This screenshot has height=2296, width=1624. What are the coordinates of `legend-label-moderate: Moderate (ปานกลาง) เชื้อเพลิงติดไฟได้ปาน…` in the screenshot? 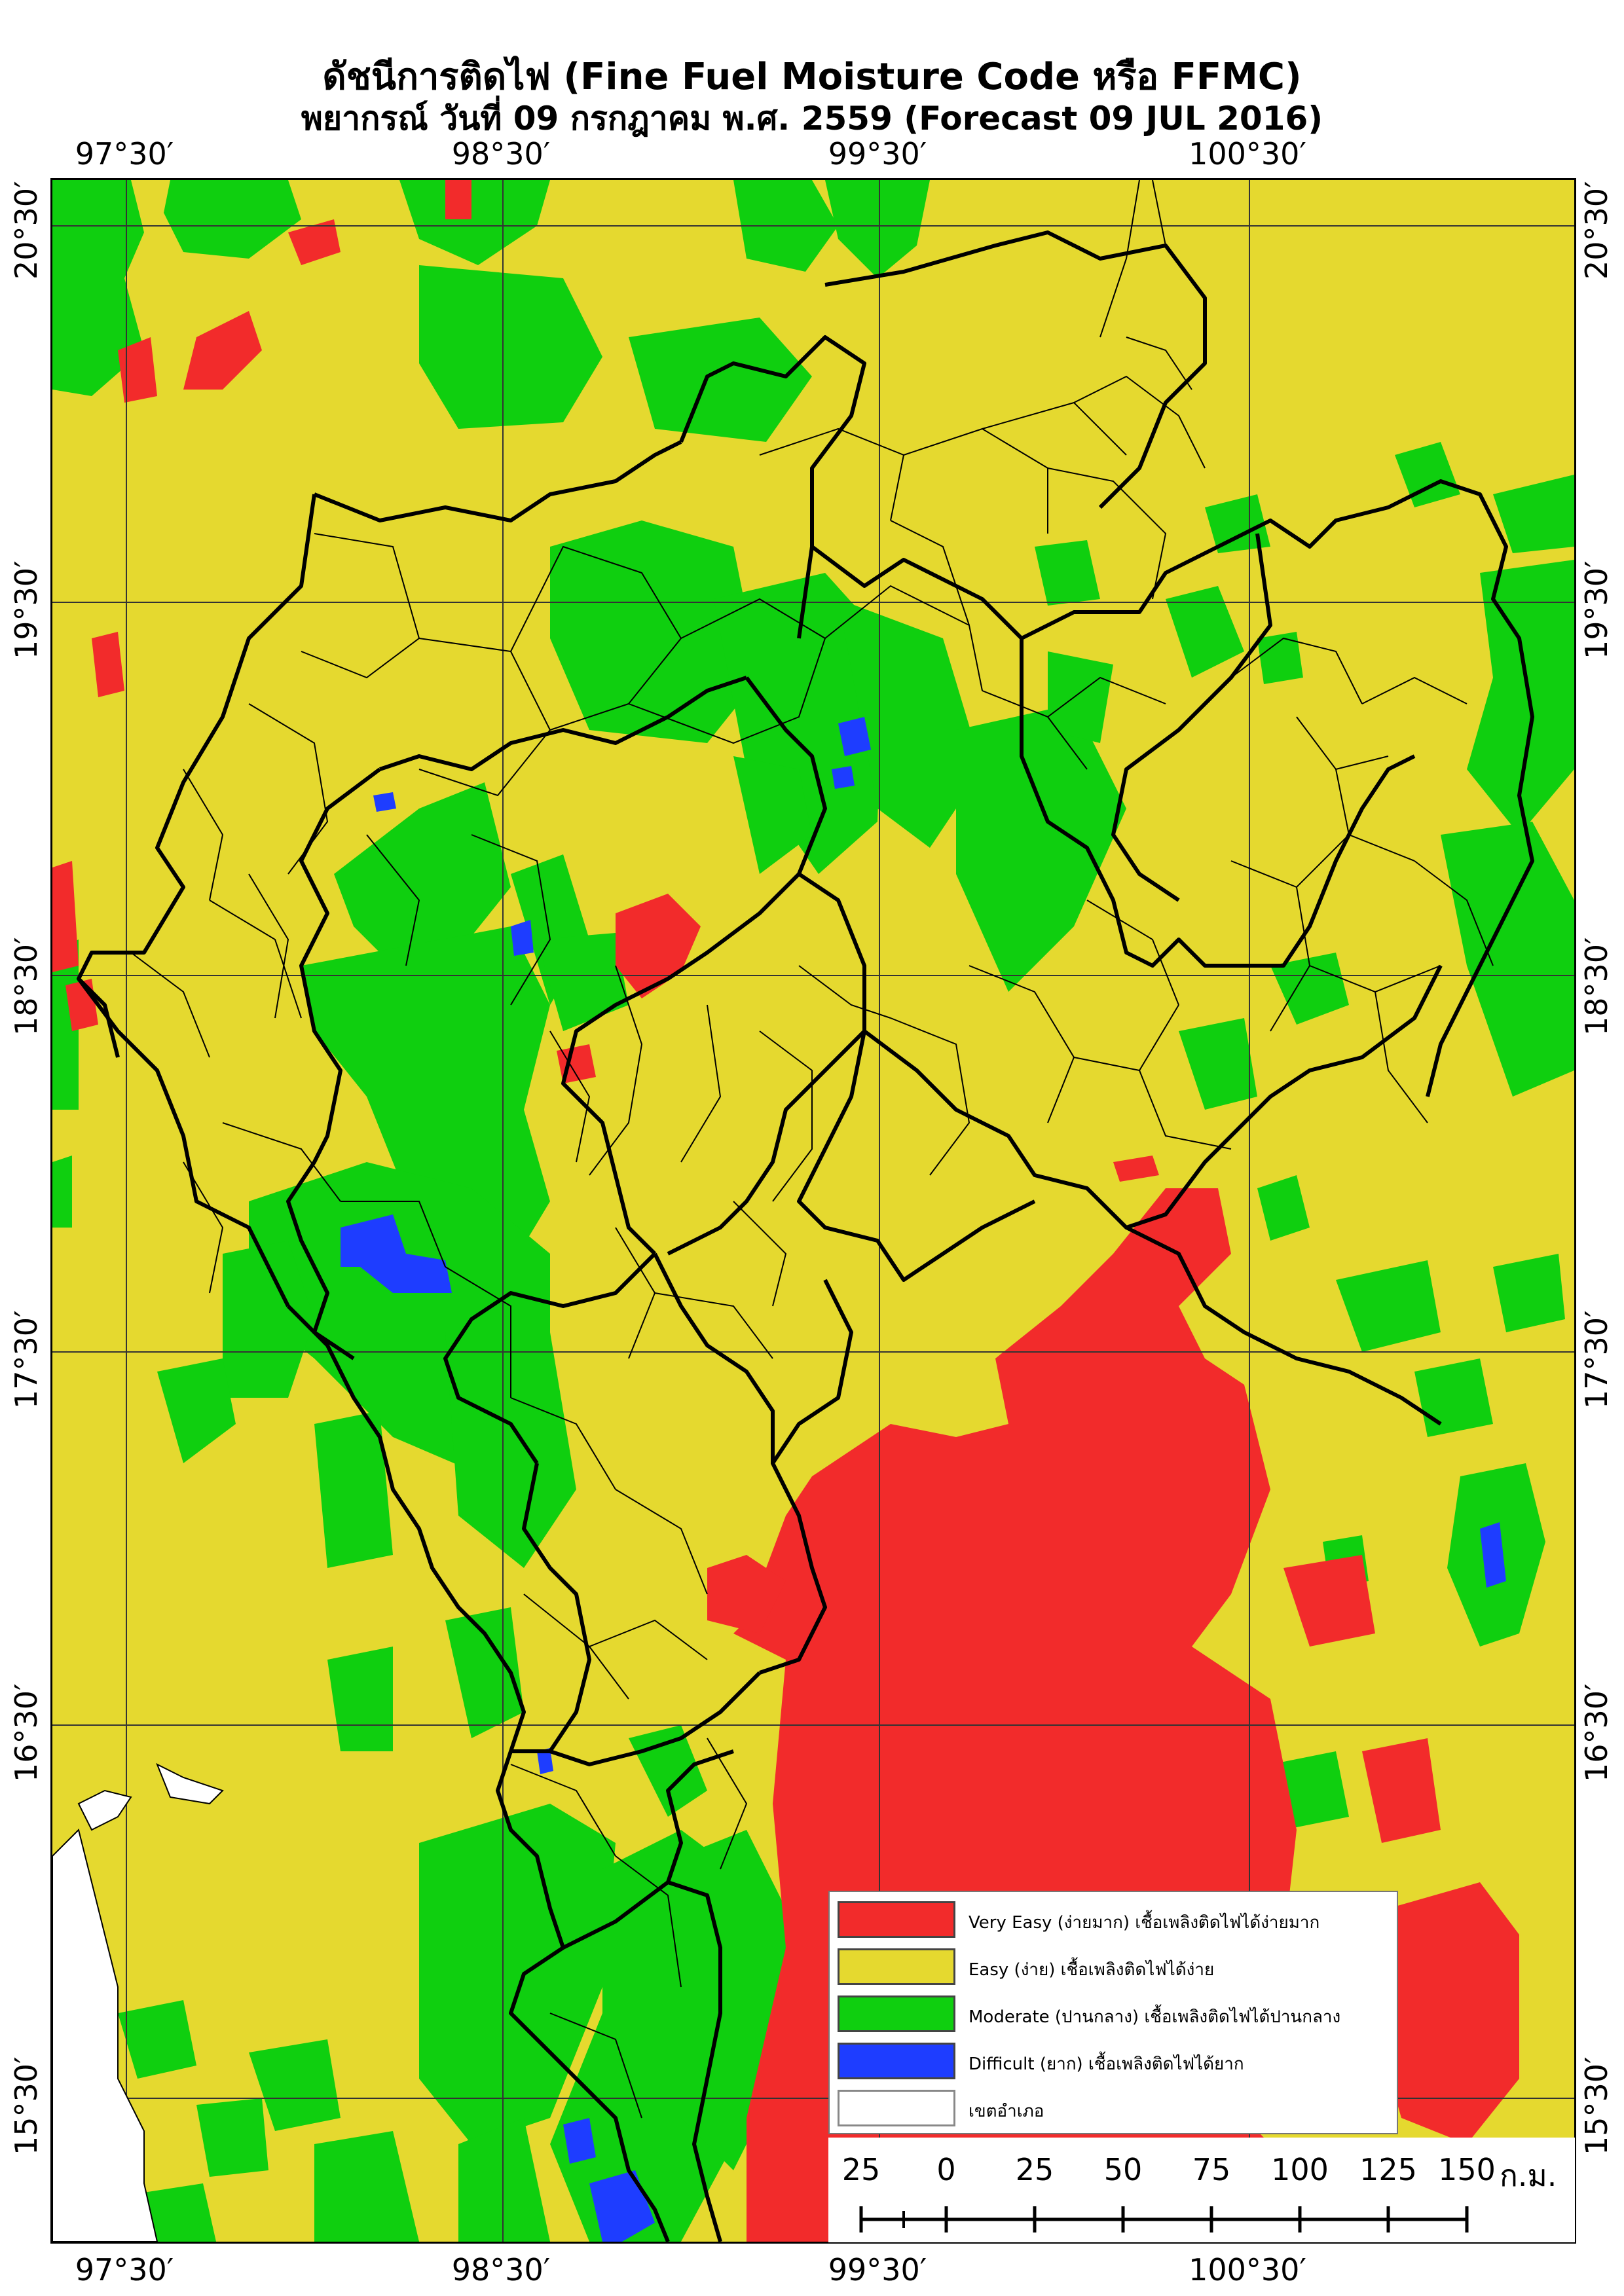 It's located at (1155, 2017).